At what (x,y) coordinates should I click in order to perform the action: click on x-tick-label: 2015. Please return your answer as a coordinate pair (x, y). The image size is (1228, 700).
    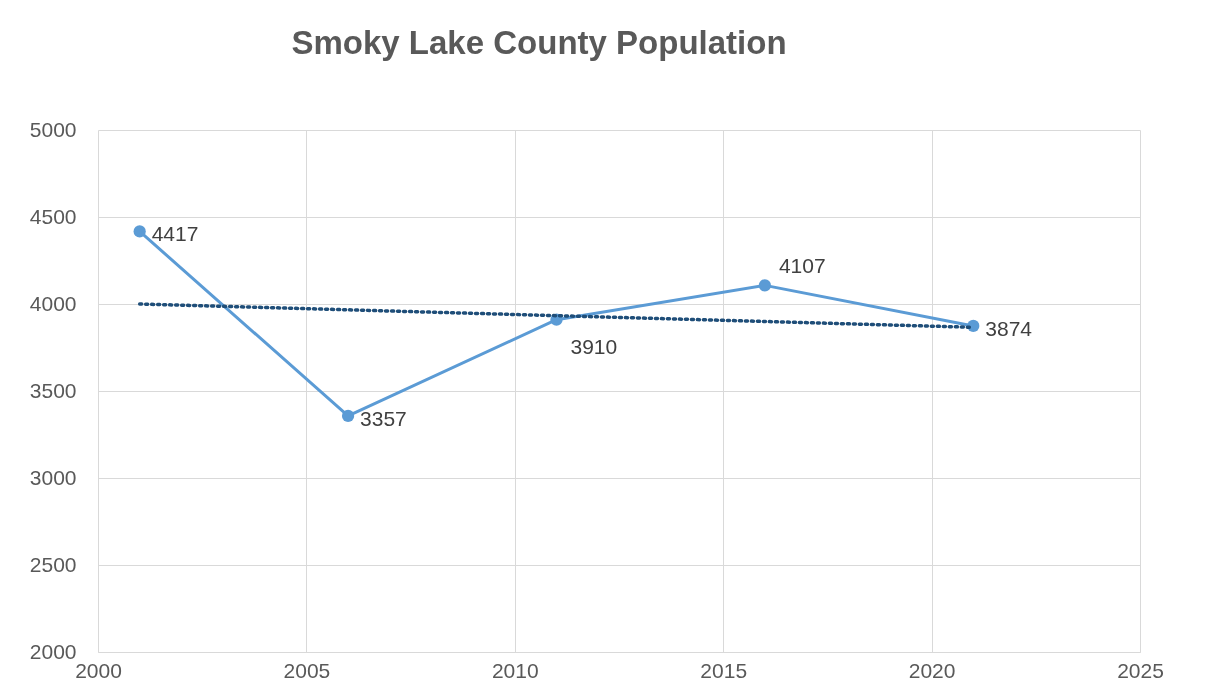
    Looking at the image, I should click on (724, 670).